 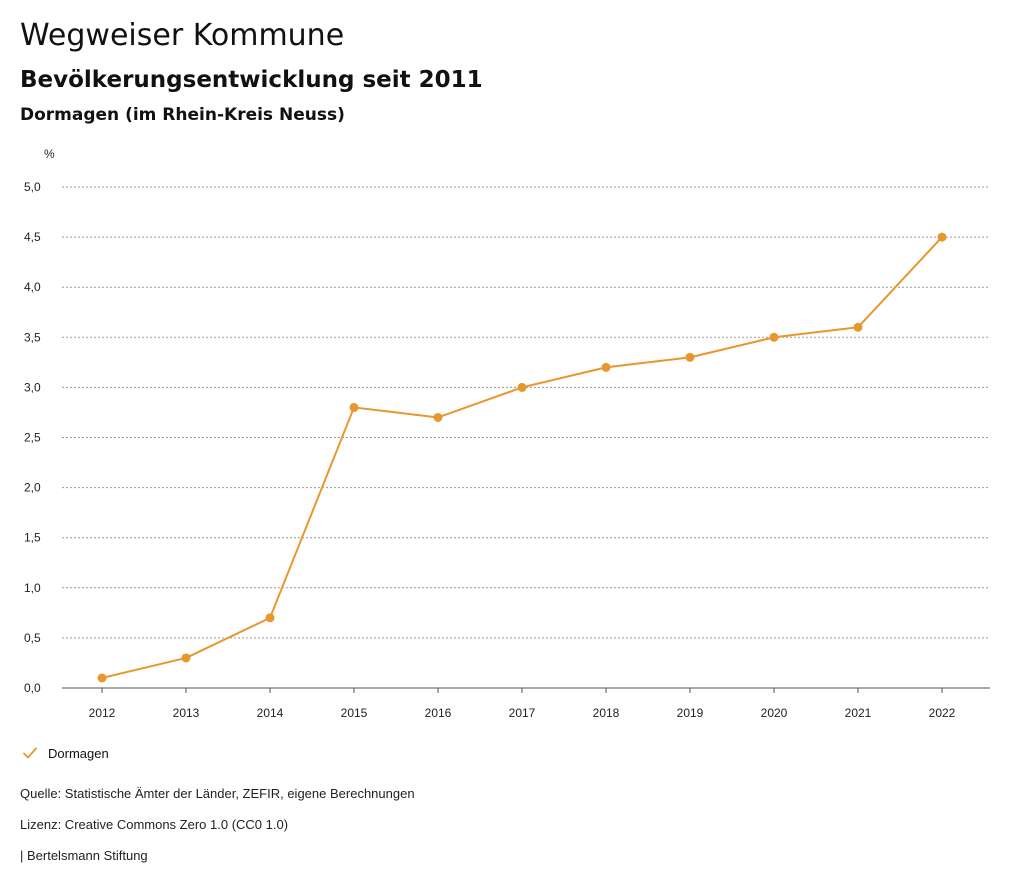 I want to click on x-tick-label: 2012, so click(x=102, y=713).